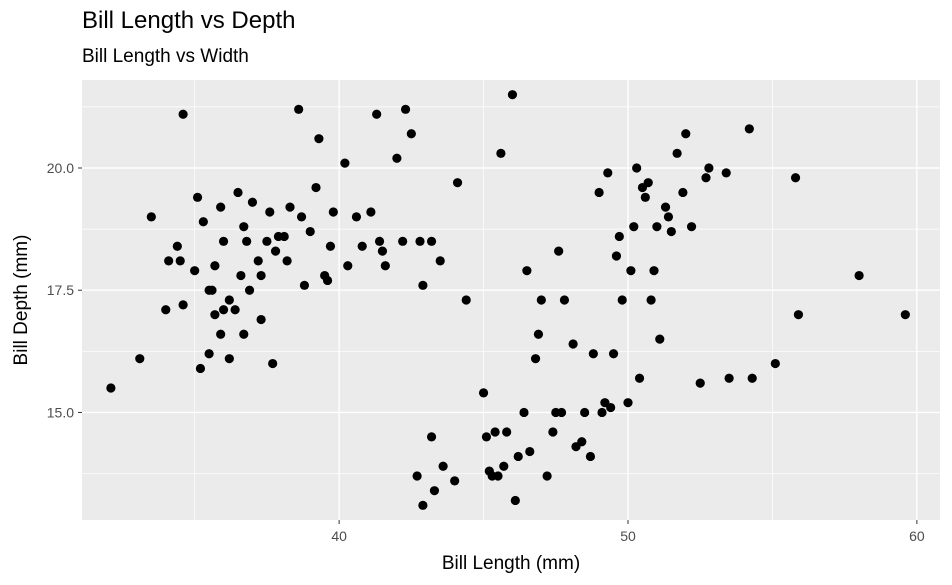 Image resolution: width=952 pixels, height=585 pixels. Describe the element at coordinates (60, 412) in the screenshot. I see `y-tick-label: 15.0` at that location.